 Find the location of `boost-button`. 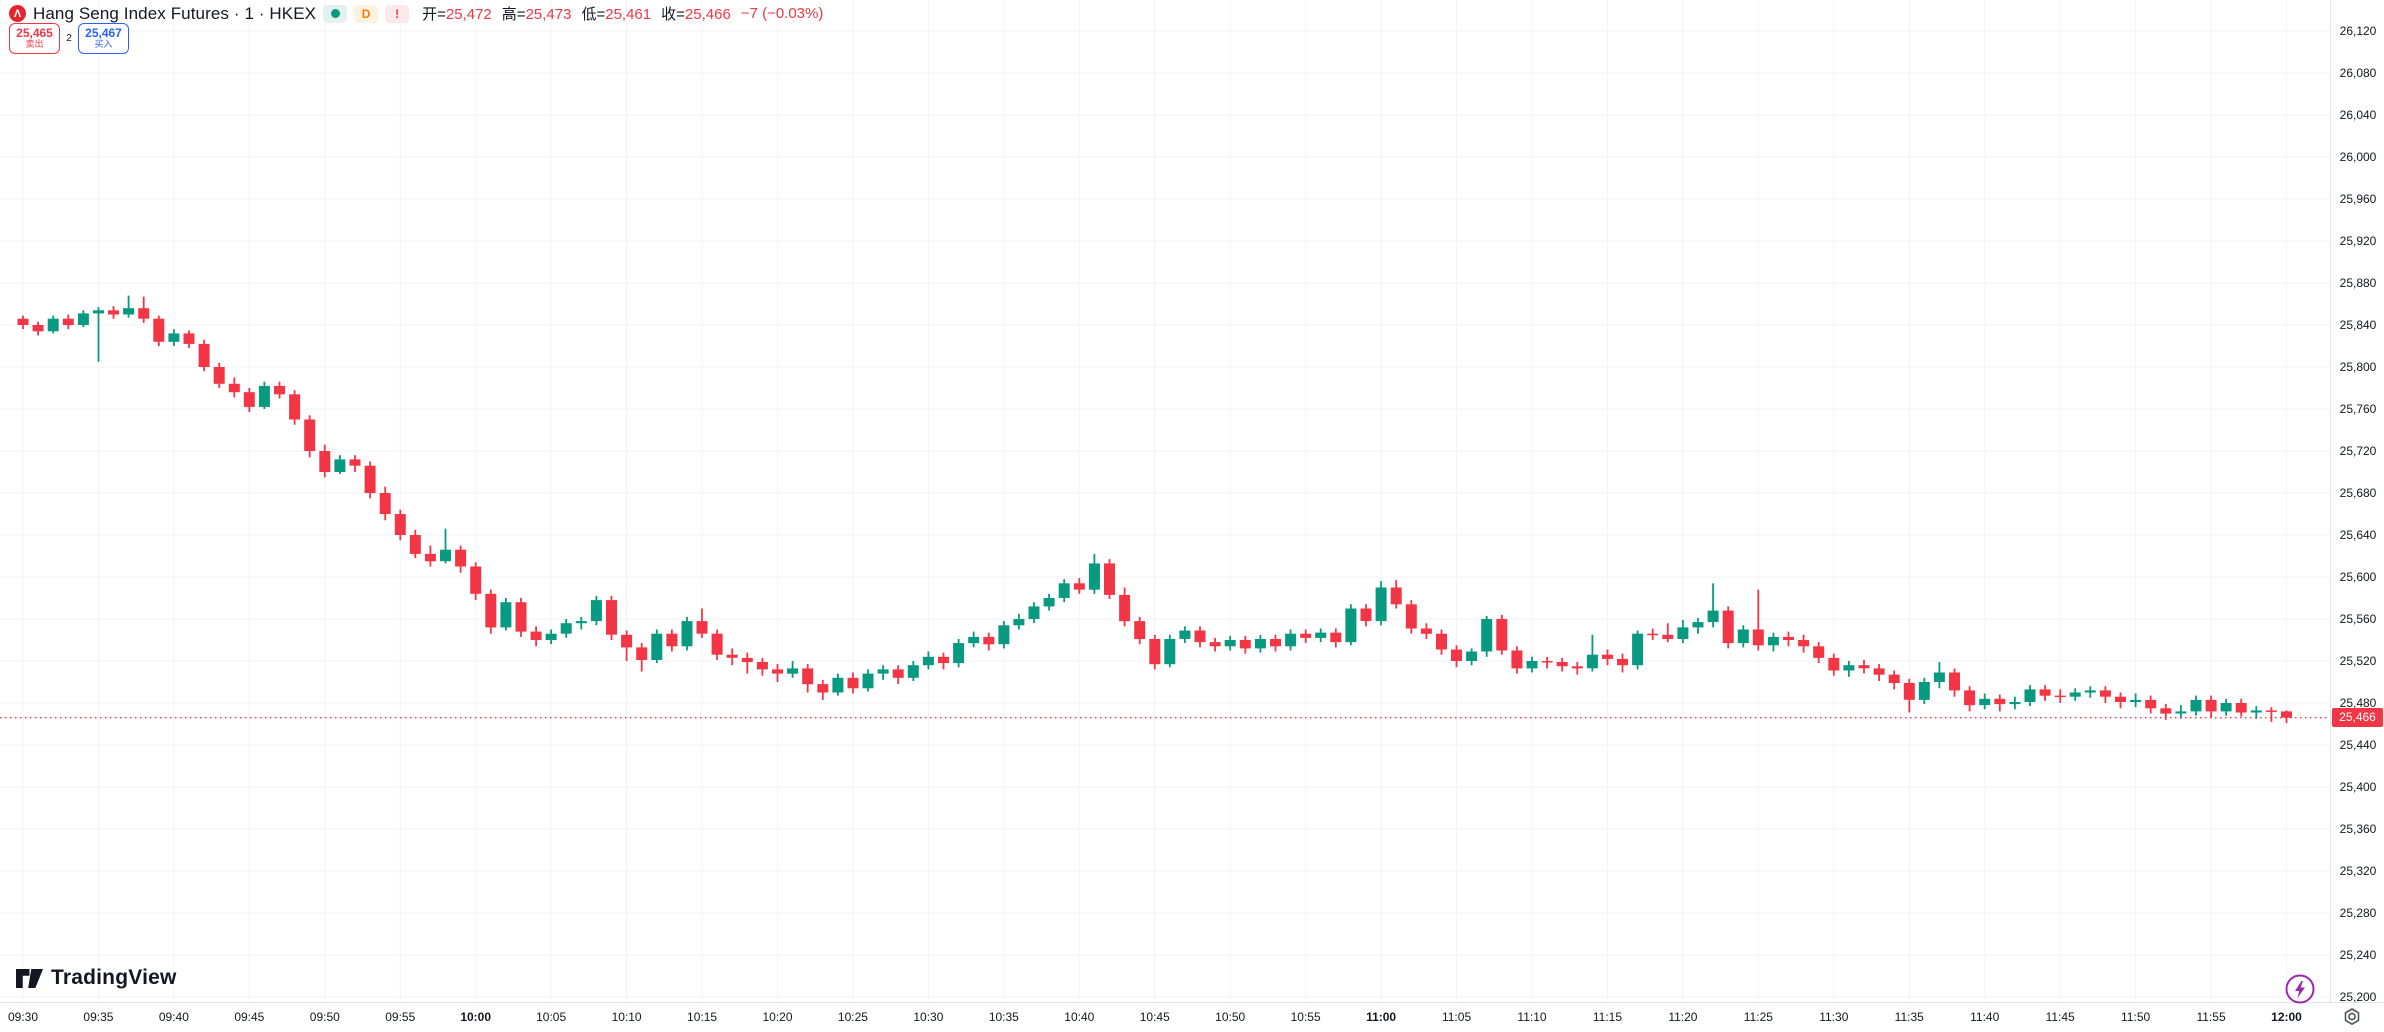

boost-button is located at coordinates (2300, 989).